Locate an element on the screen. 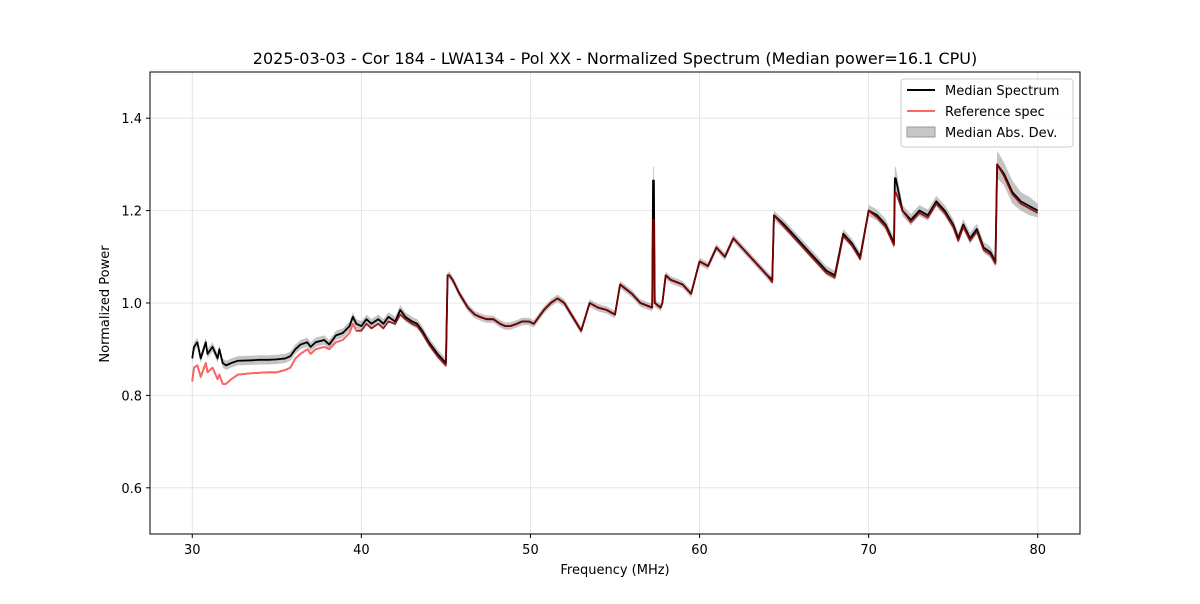  legend-label-reference: Reference spec is located at coordinates (995, 112).